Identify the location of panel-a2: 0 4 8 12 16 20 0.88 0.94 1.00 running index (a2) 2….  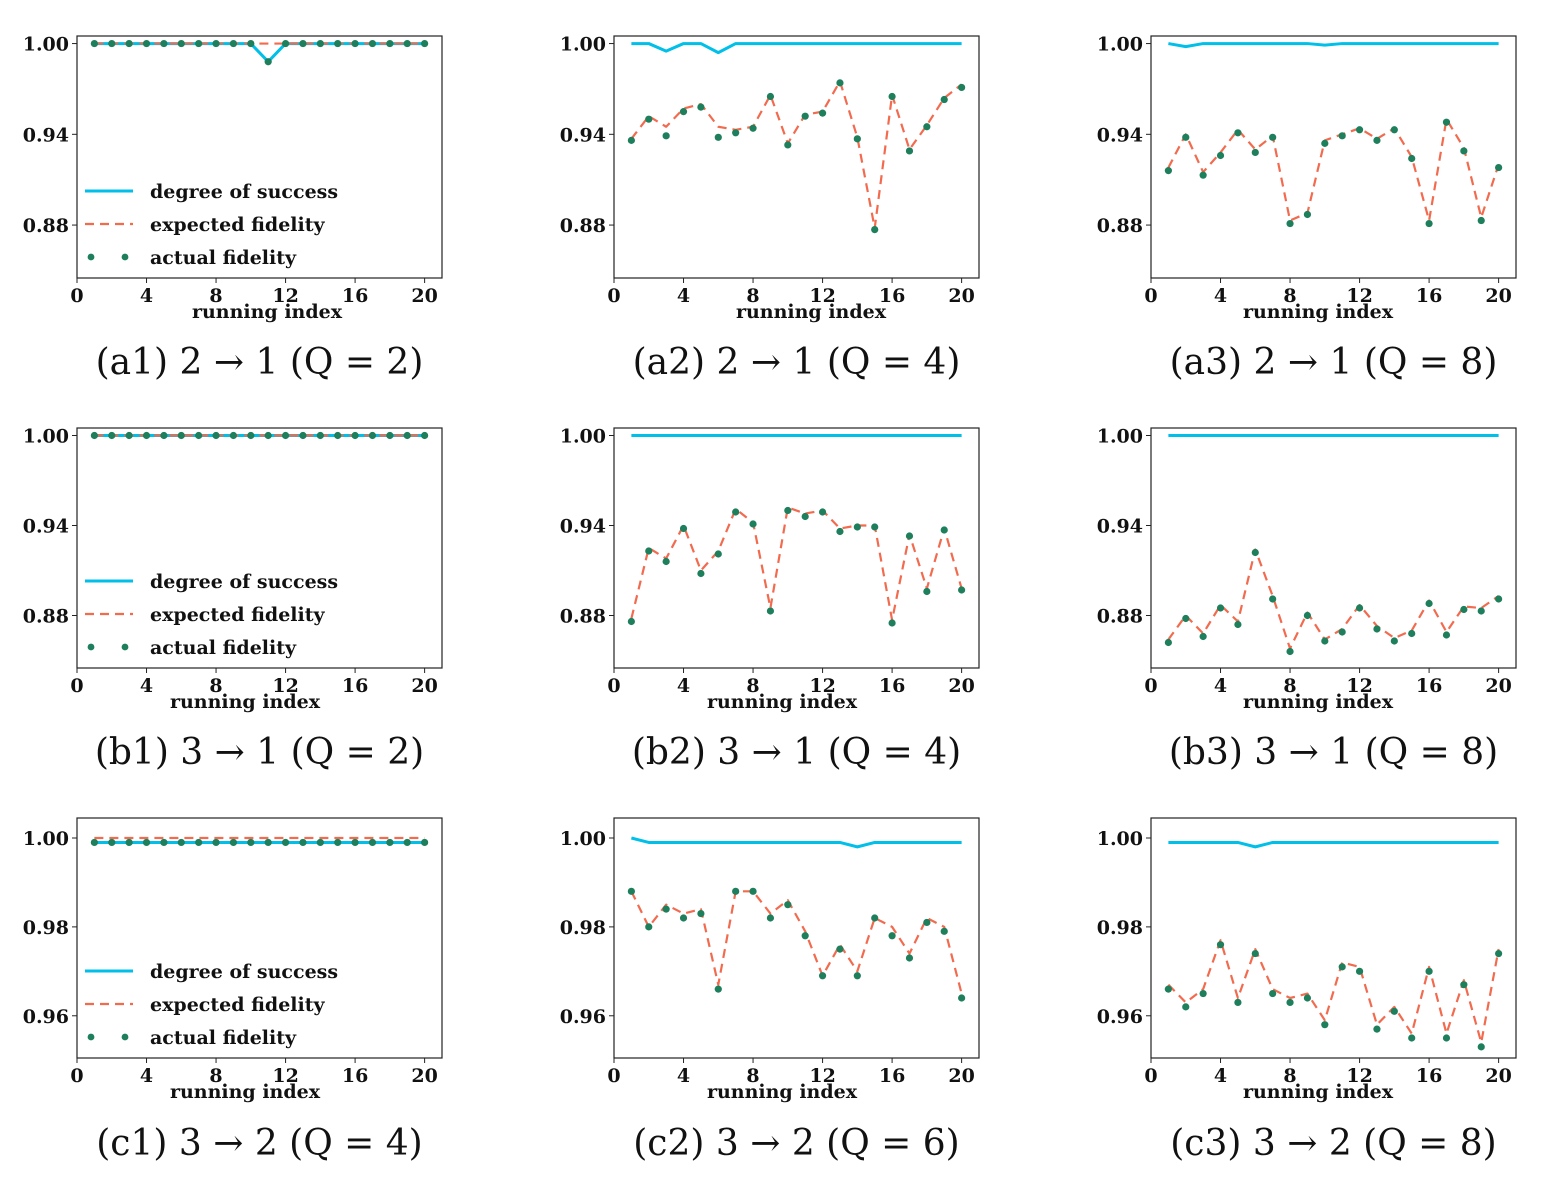
(770, 208).